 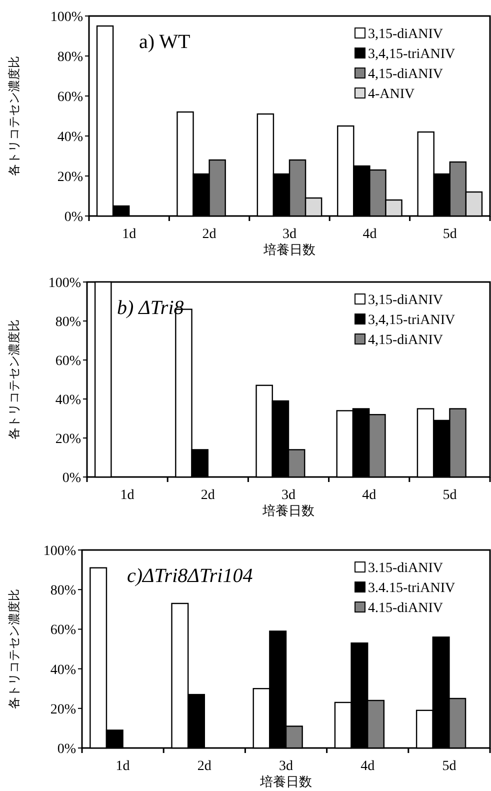 I want to click on legend-label: 4-ANIV, so click(x=391, y=94).